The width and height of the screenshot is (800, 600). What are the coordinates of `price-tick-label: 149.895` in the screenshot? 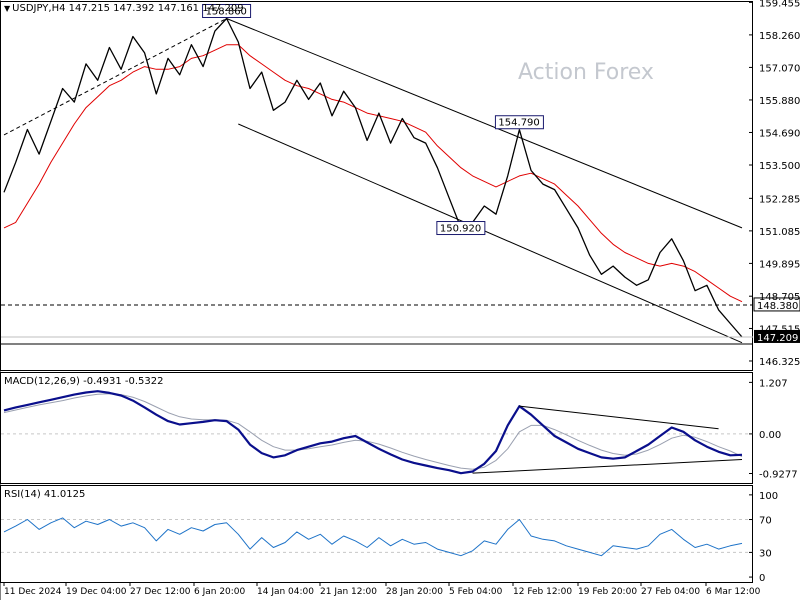 It's located at (779, 264).